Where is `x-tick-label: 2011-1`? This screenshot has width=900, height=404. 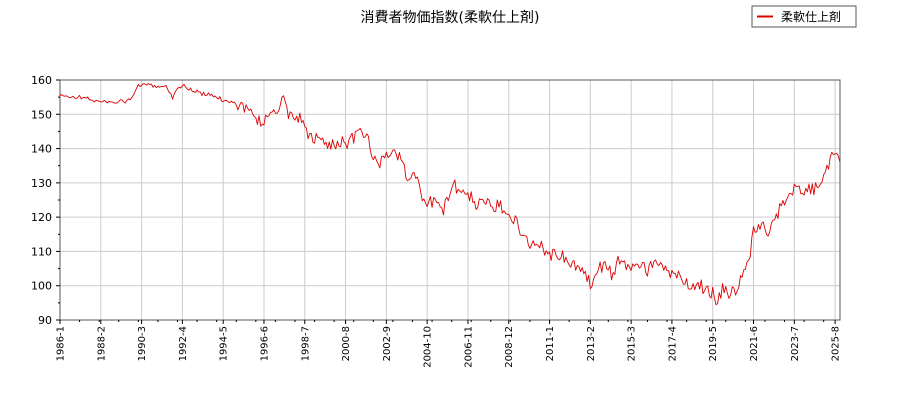
x-tick-label: 2011-1 is located at coordinates (550, 343).